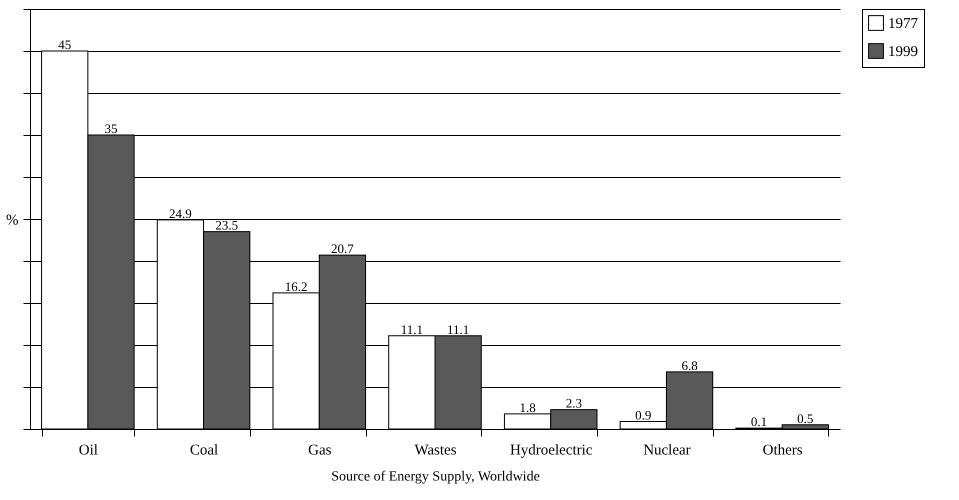  What do you see at coordinates (88, 450) in the screenshot?
I see `x-tick-label: Oil` at bounding box center [88, 450].